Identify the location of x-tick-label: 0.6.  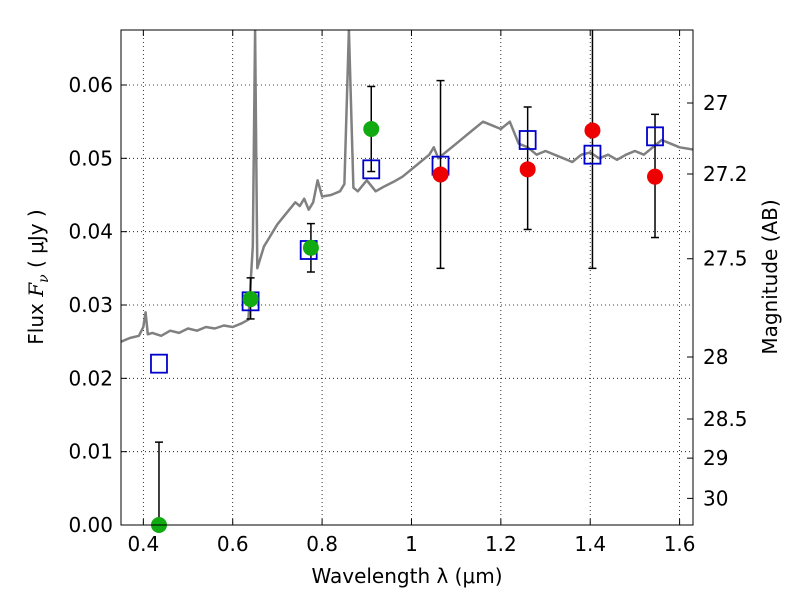
(233, 544).